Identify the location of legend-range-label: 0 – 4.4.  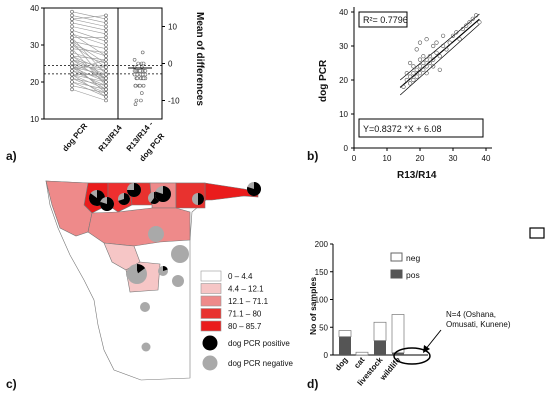
(240, 276).